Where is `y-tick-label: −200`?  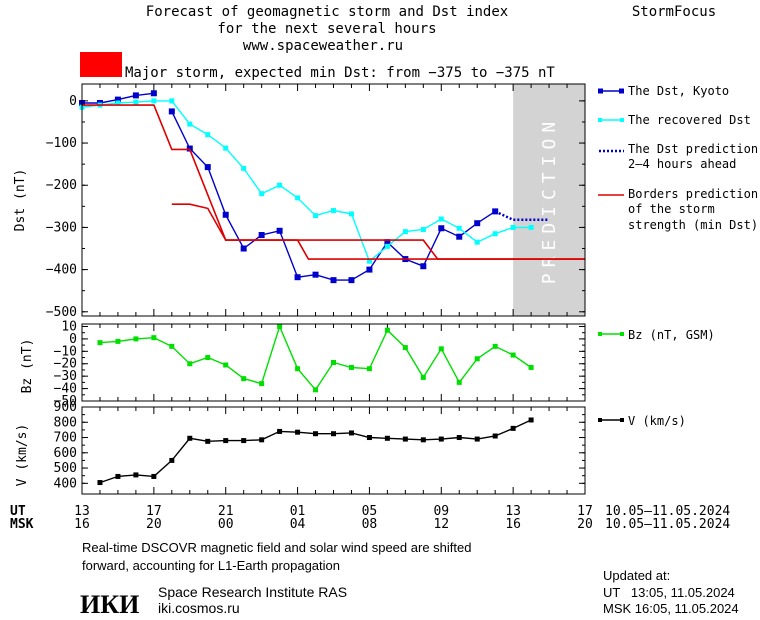 y-tick-label: −200 is located at coordinates (61, 185).